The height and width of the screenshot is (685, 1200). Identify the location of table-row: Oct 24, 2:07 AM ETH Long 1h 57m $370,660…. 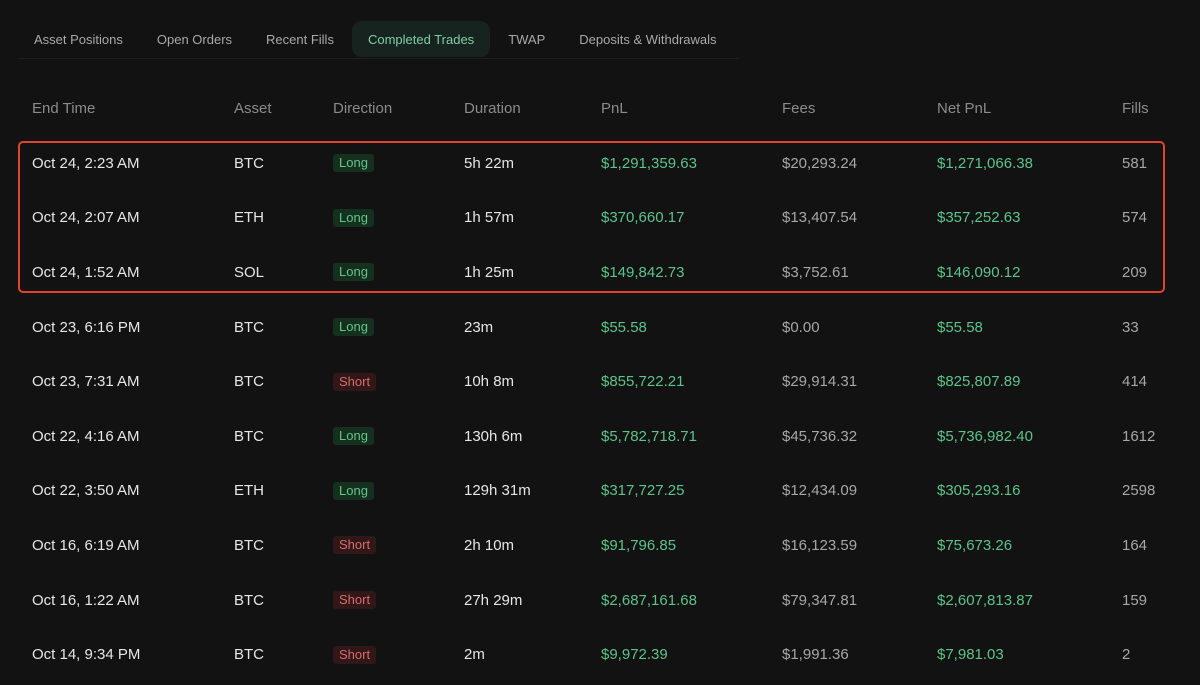
(600, 218).